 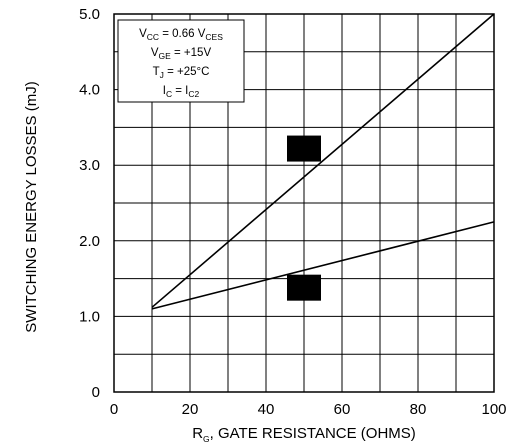 I want to click on condition-subscript: J, so click(x=162, y=75).